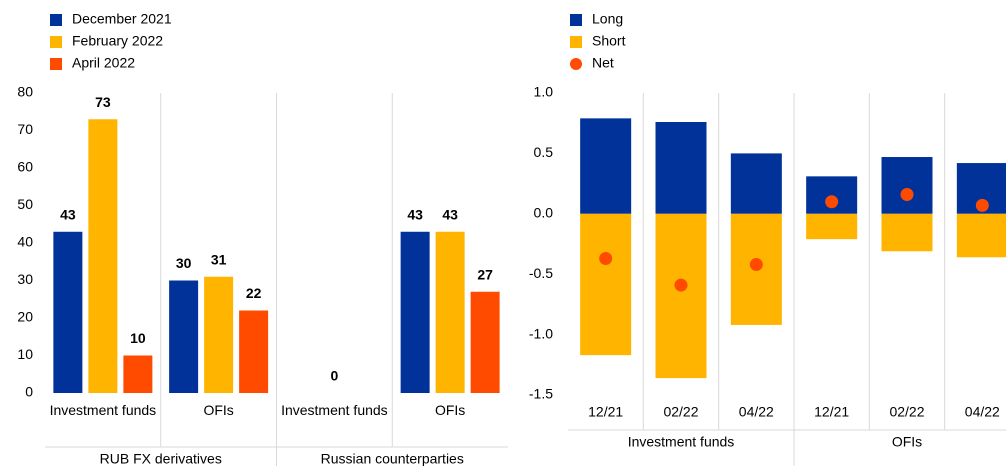  What do you see at coordinates (25, 167) in the screenshot?
I see `y-tick-label: 60` at bounding box center [25, 167].